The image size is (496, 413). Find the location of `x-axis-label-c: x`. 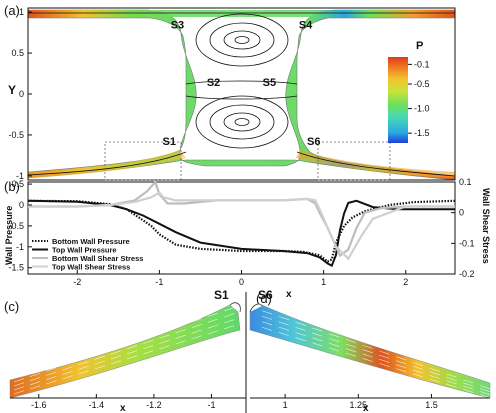

x-axis-label-c: x is located at coordinates (123, 408).